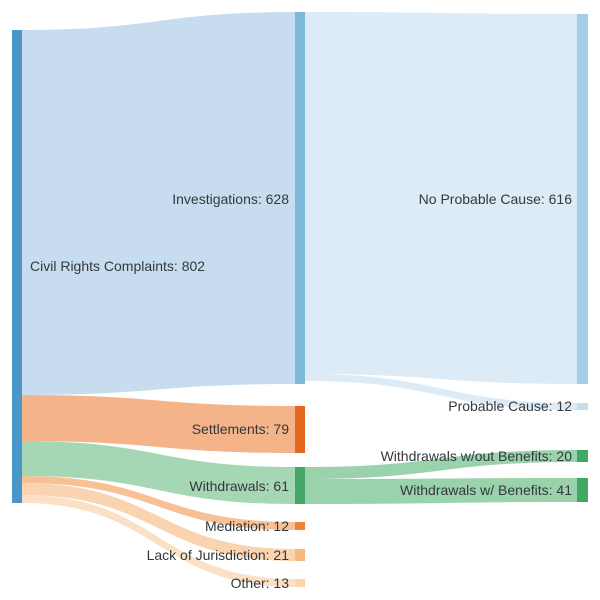  What do you see at coordinates (17, 266) in the screenshot?
I see `node-civil-rights-complaints` at bounding box center [17, 266].